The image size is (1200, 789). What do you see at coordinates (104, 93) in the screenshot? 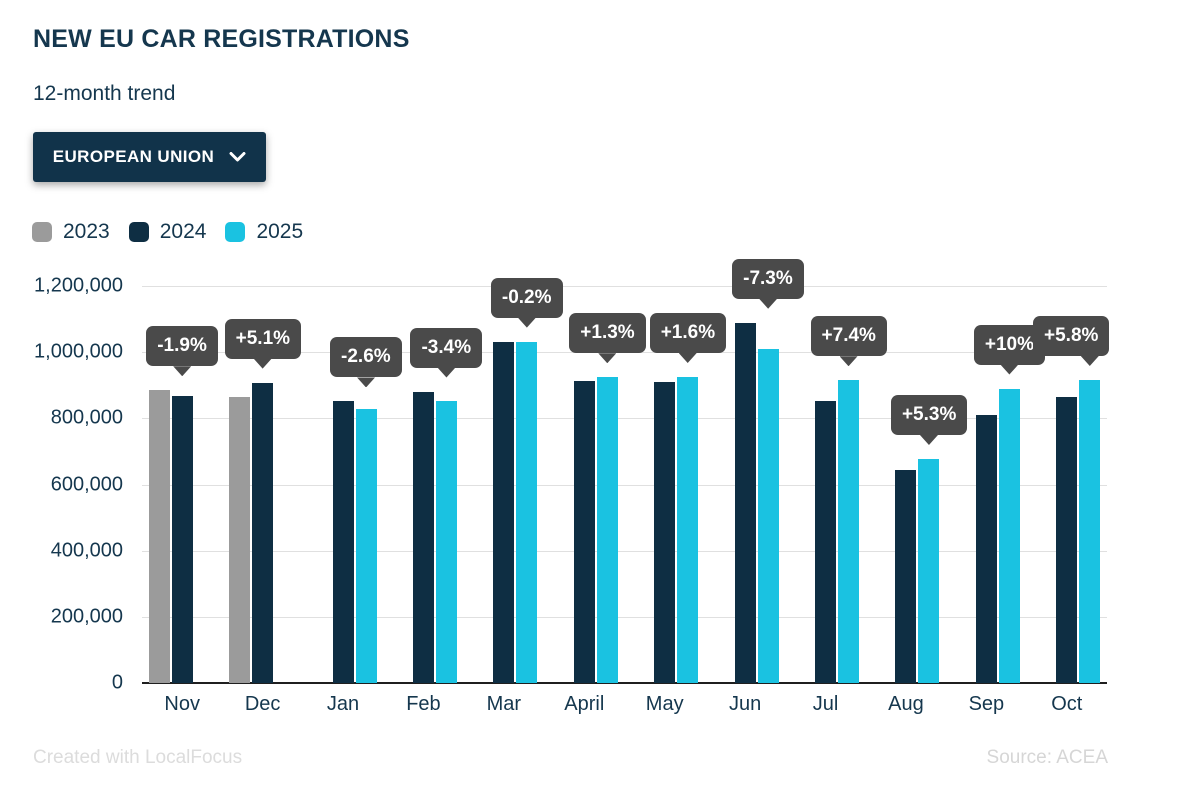
I see `chart-subtitle: 12-month trend` at bounding box center [104, 93].